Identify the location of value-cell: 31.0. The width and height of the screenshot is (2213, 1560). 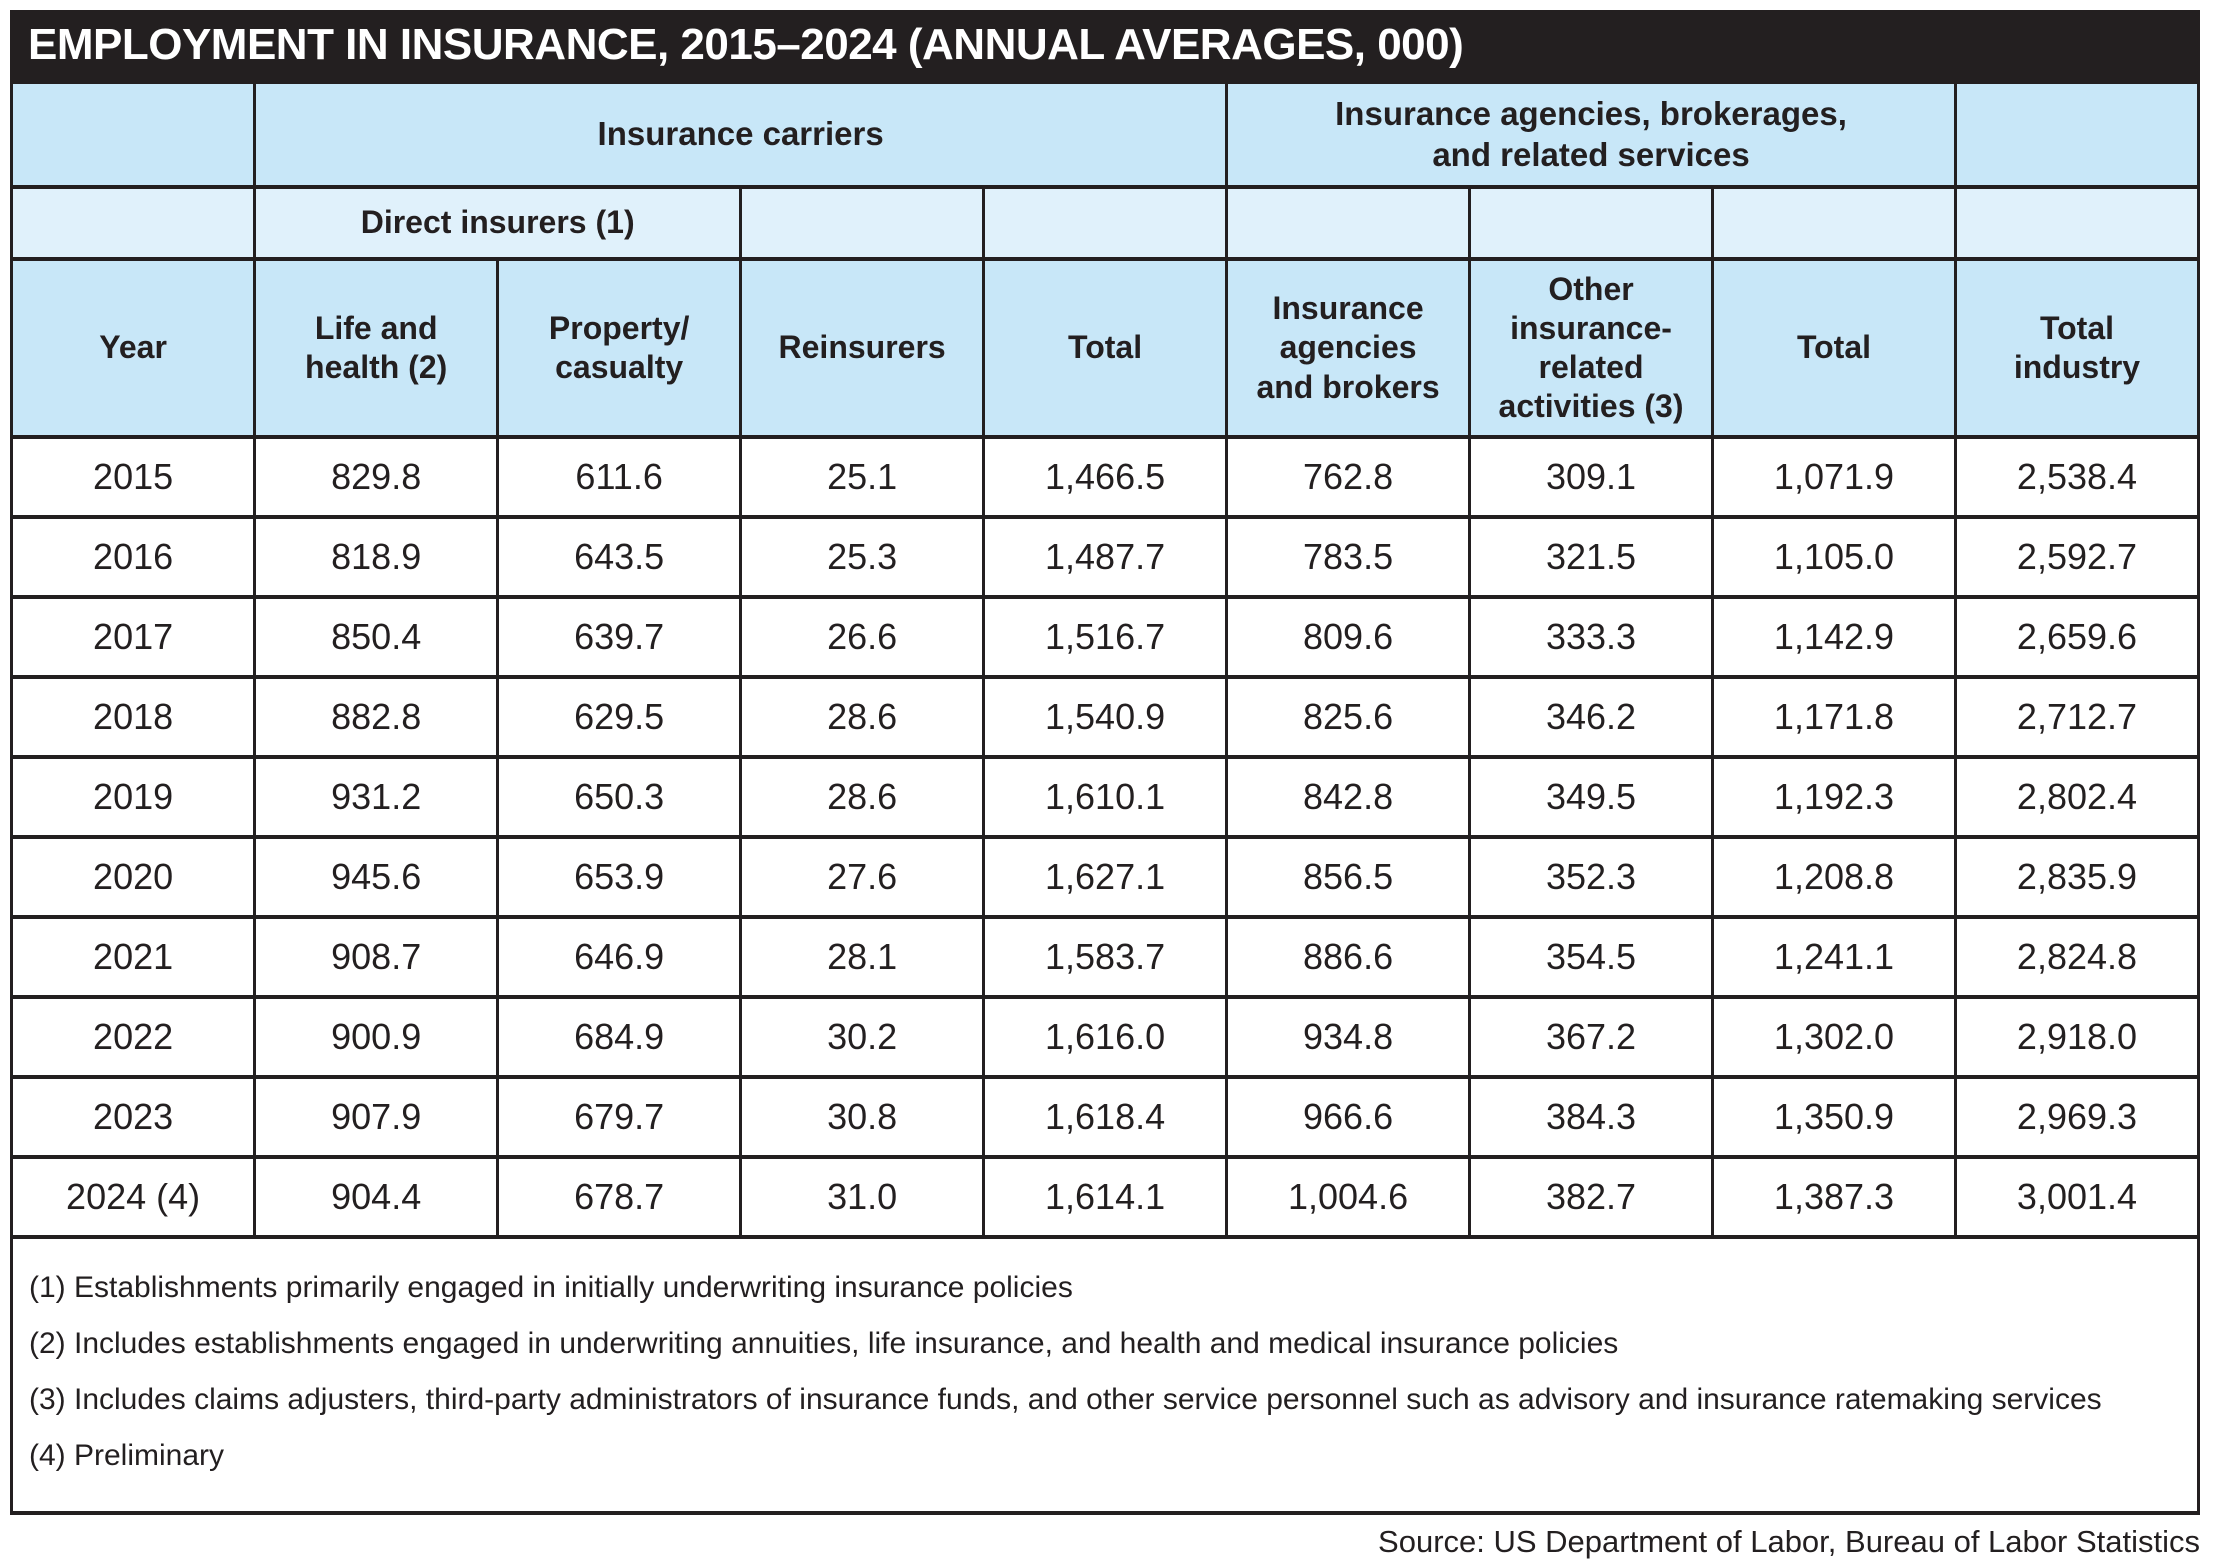
(862, 1197).